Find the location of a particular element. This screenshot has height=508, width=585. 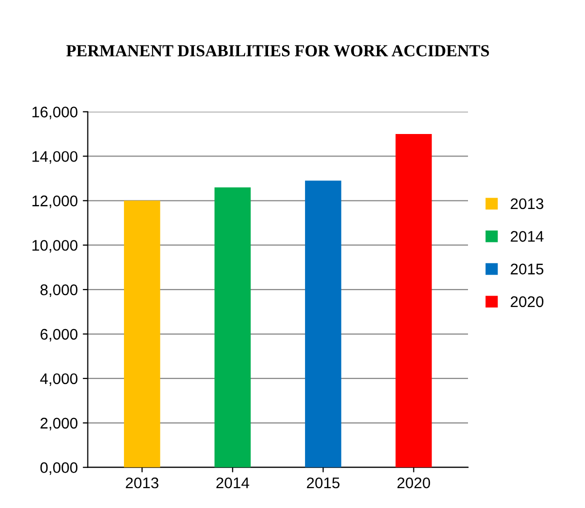

x-tick-label: 2013 is located at coordinates (142, 482).